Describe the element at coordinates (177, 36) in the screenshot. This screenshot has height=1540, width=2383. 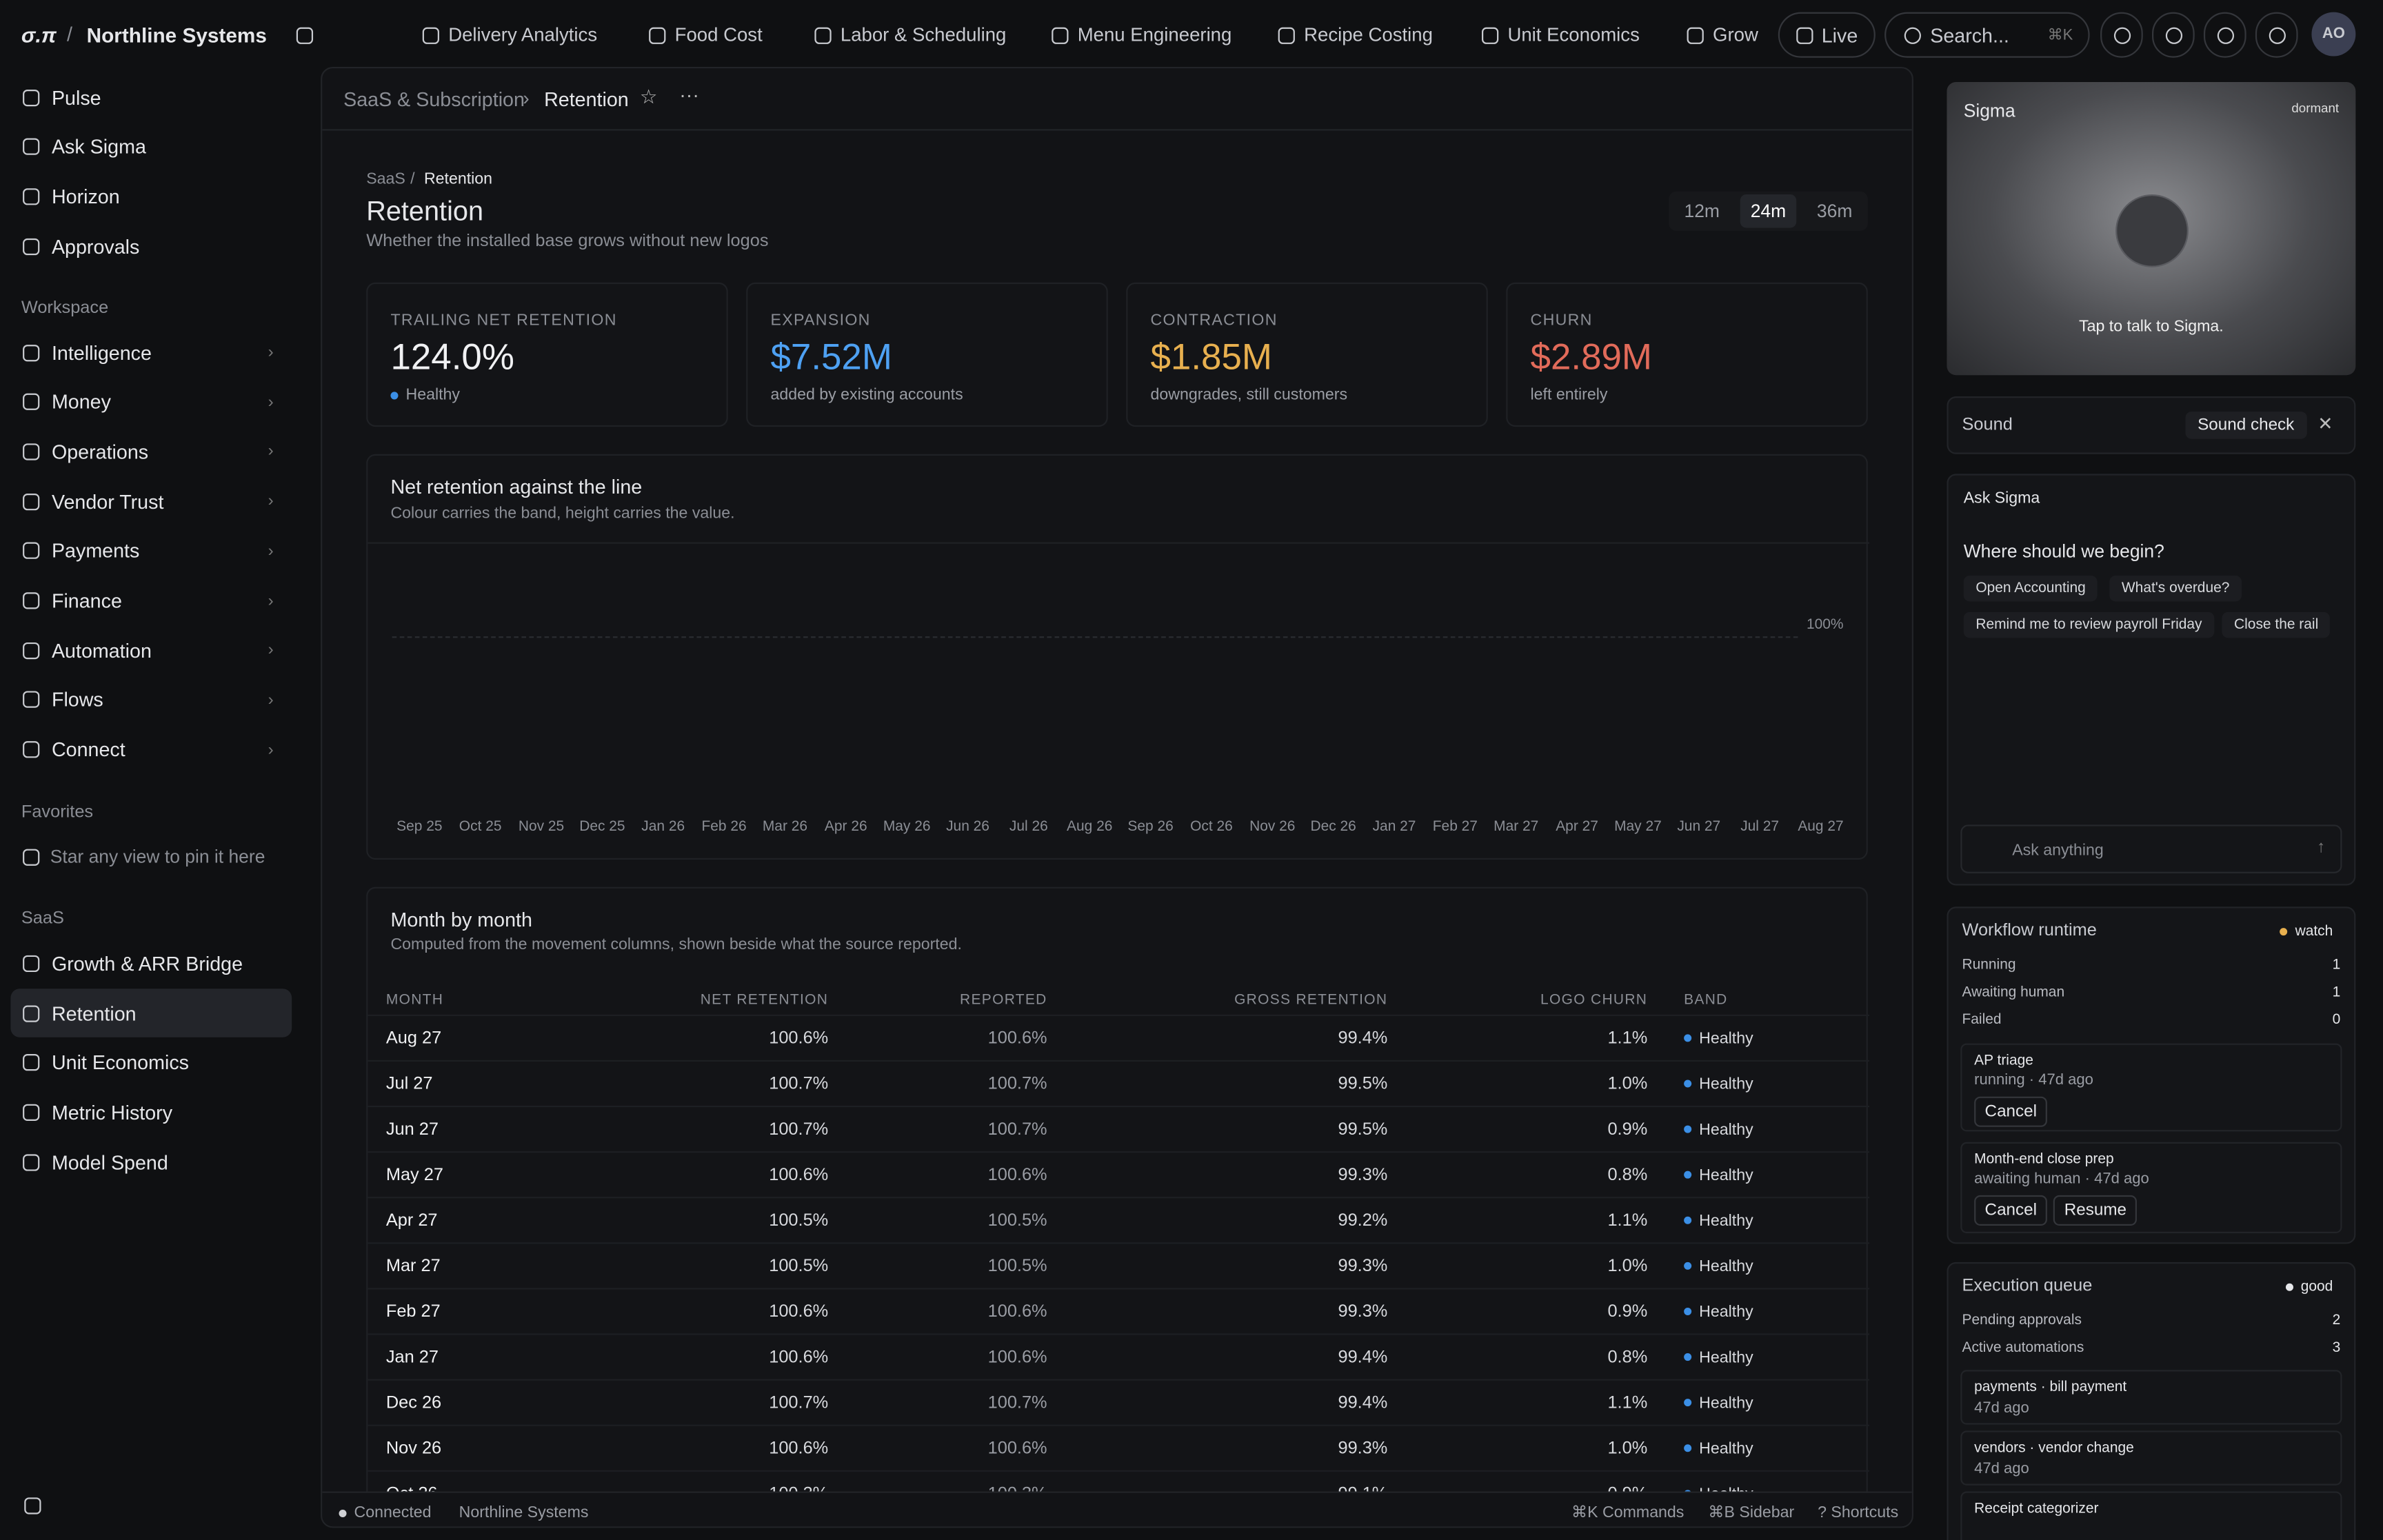
I see `org-switcher: Northline Systems` at that location.